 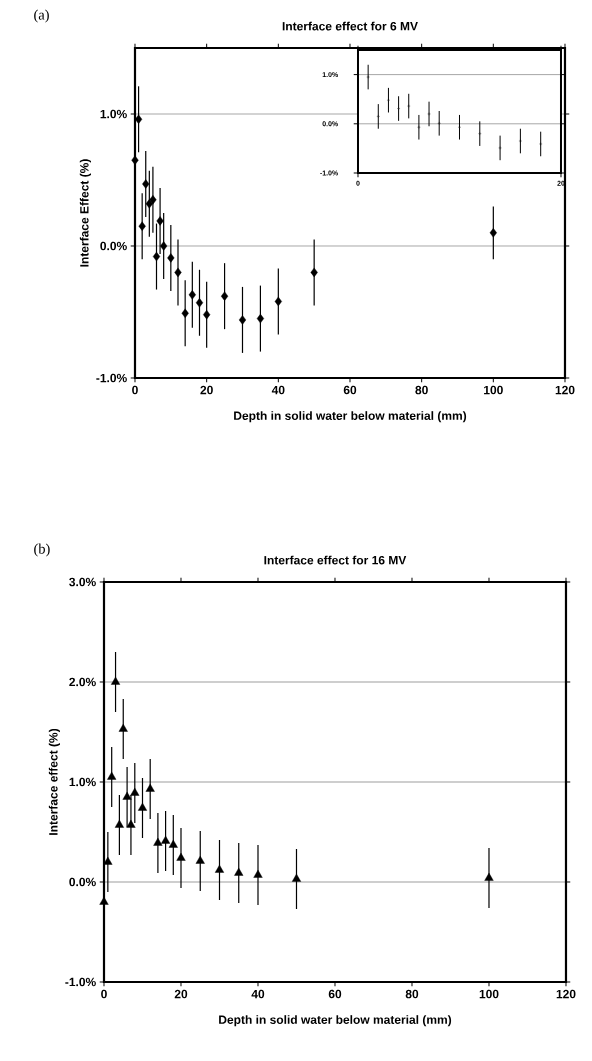 What do you see at coordinates (54, 781) in the screenshot?
I see `y-axis-title: Interface effect (%)` at bounding box center [54, 781].